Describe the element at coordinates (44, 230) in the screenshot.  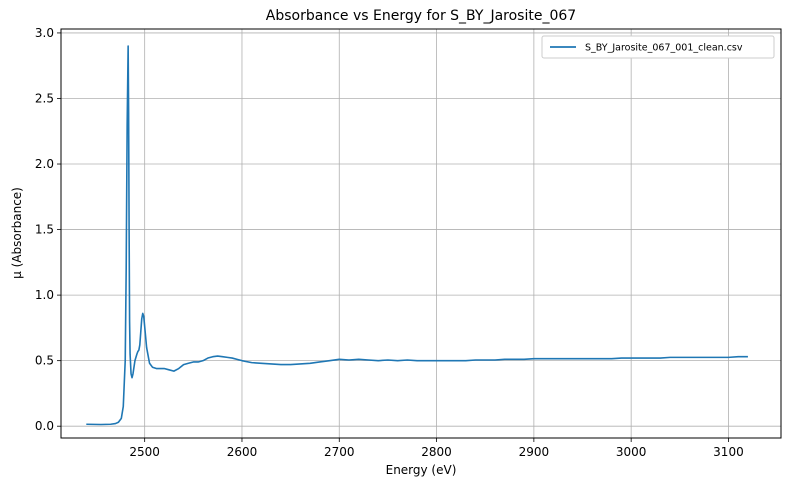
I see `y-tick-label: 1.5` at that location.